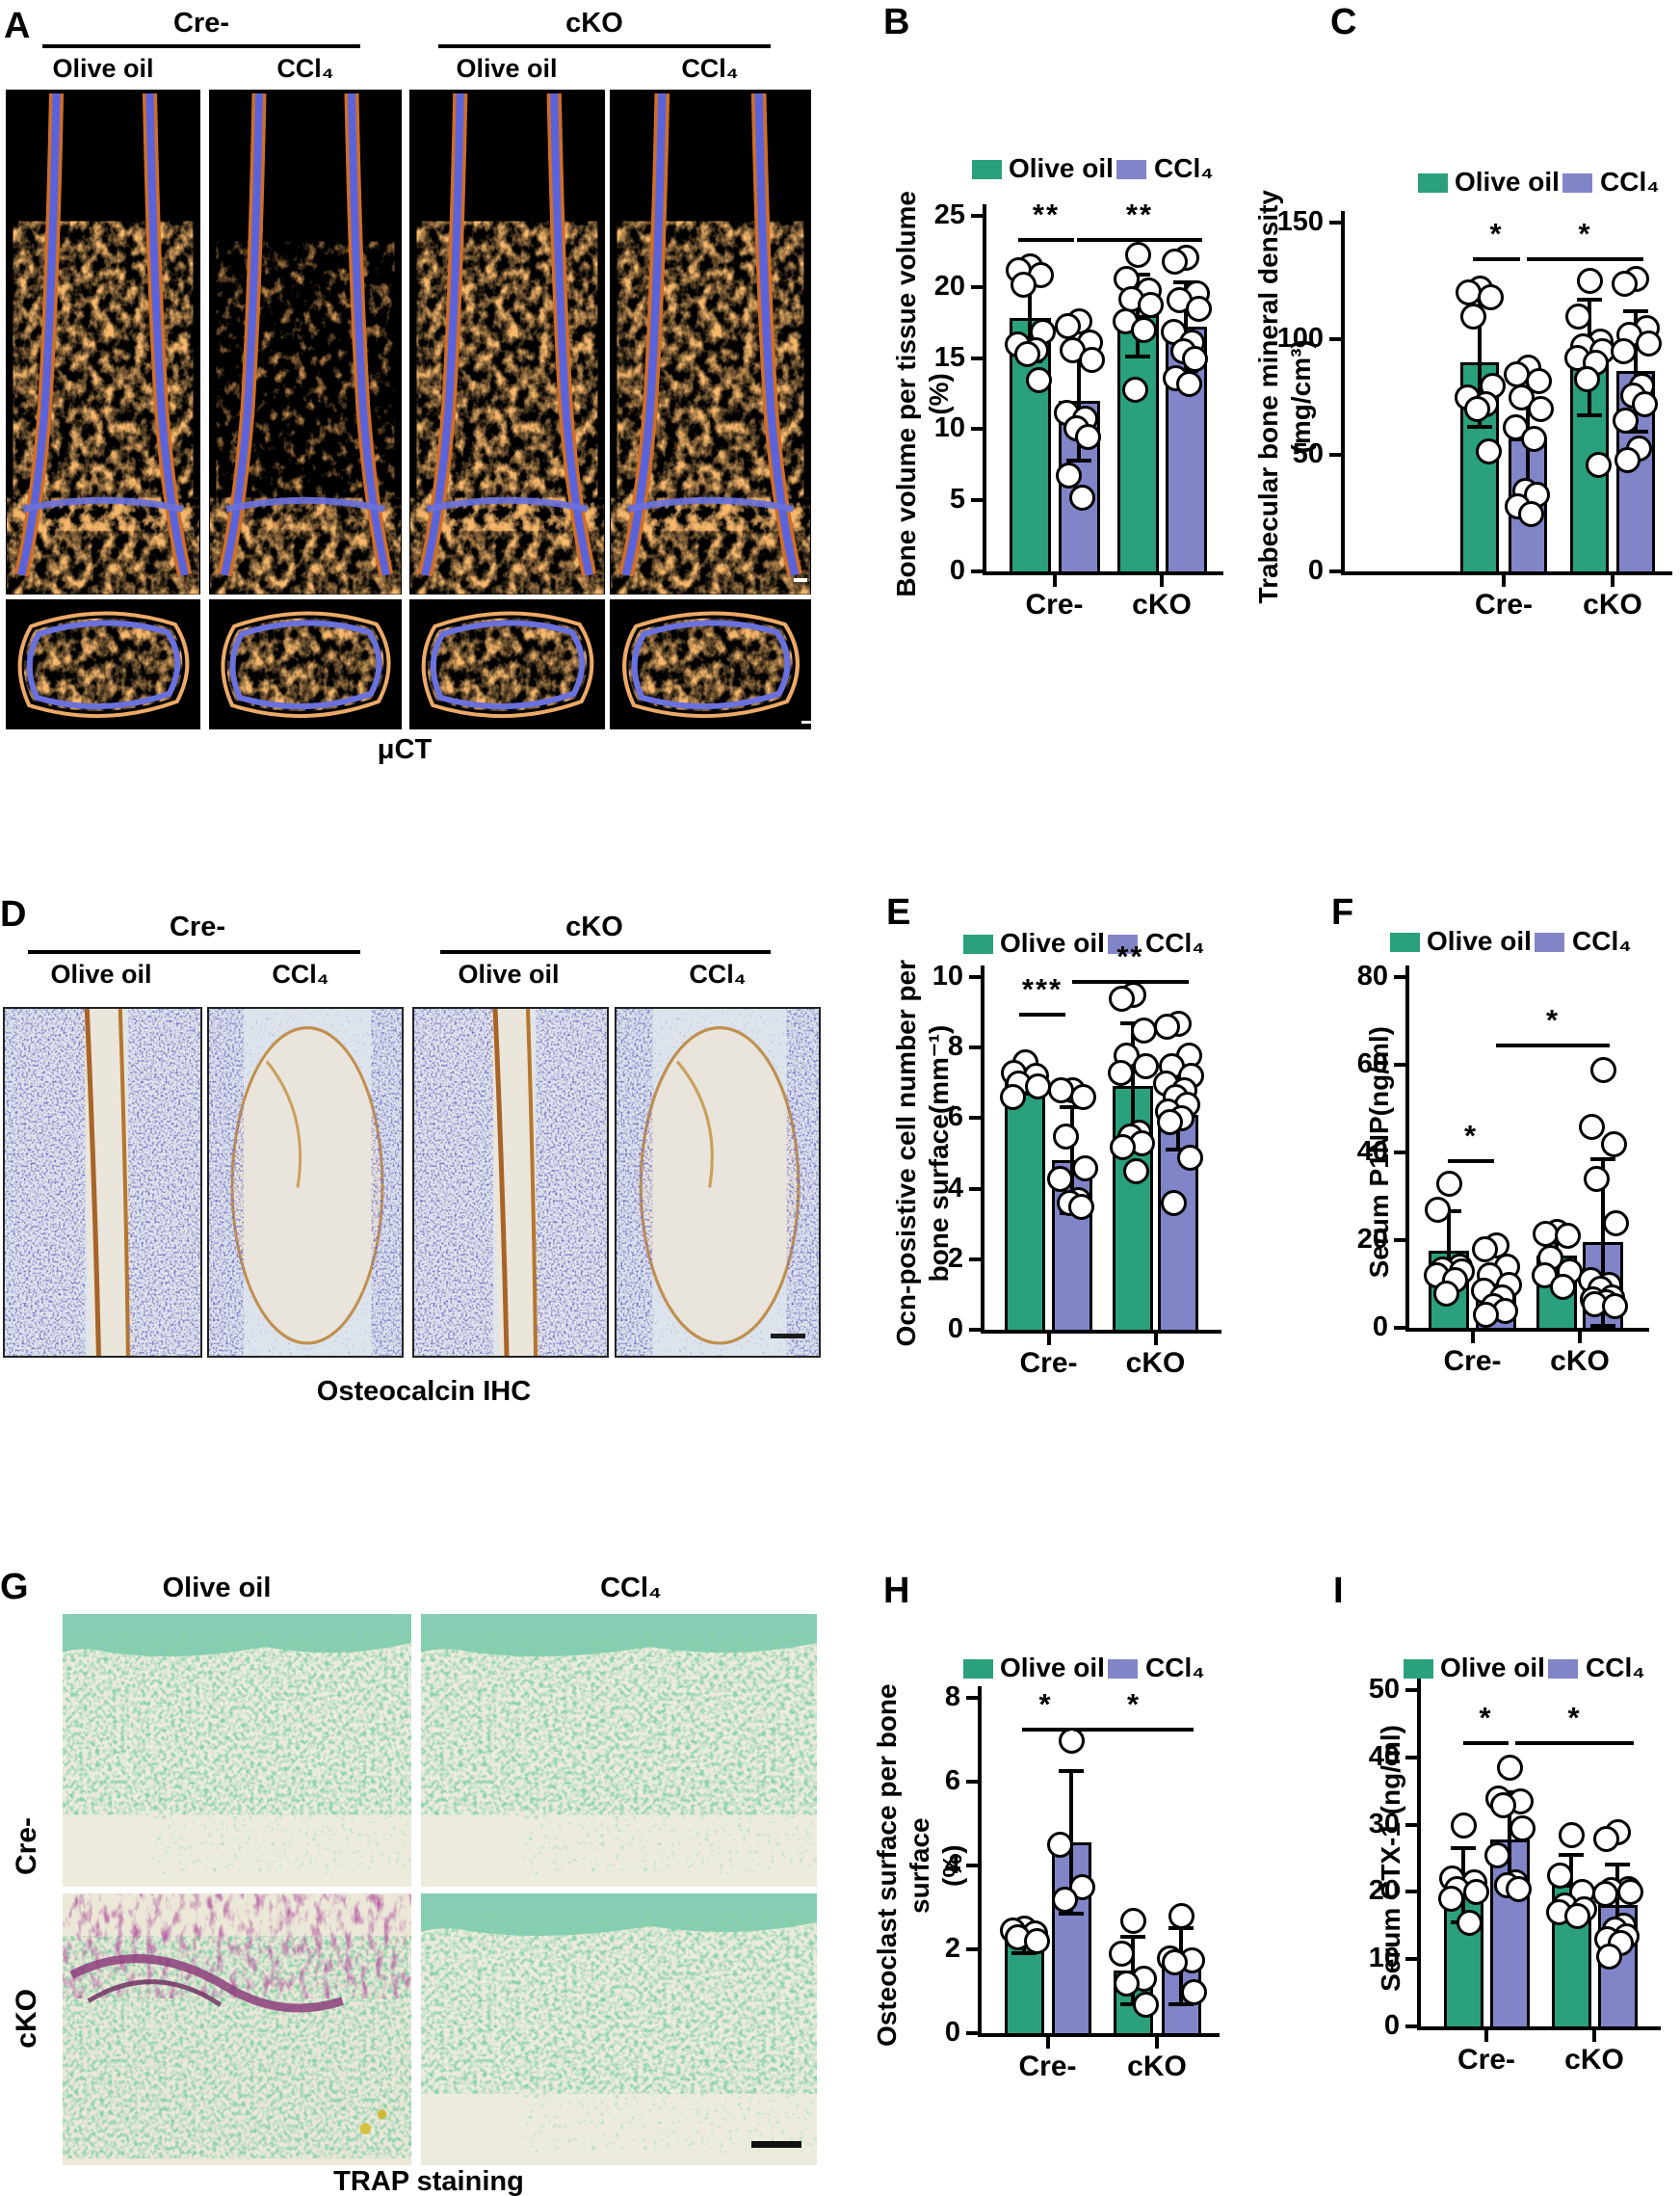  Describe the element at coordinates (1613, 581) in the screenshot. I see `chart-c-xtick-cko` at that location.